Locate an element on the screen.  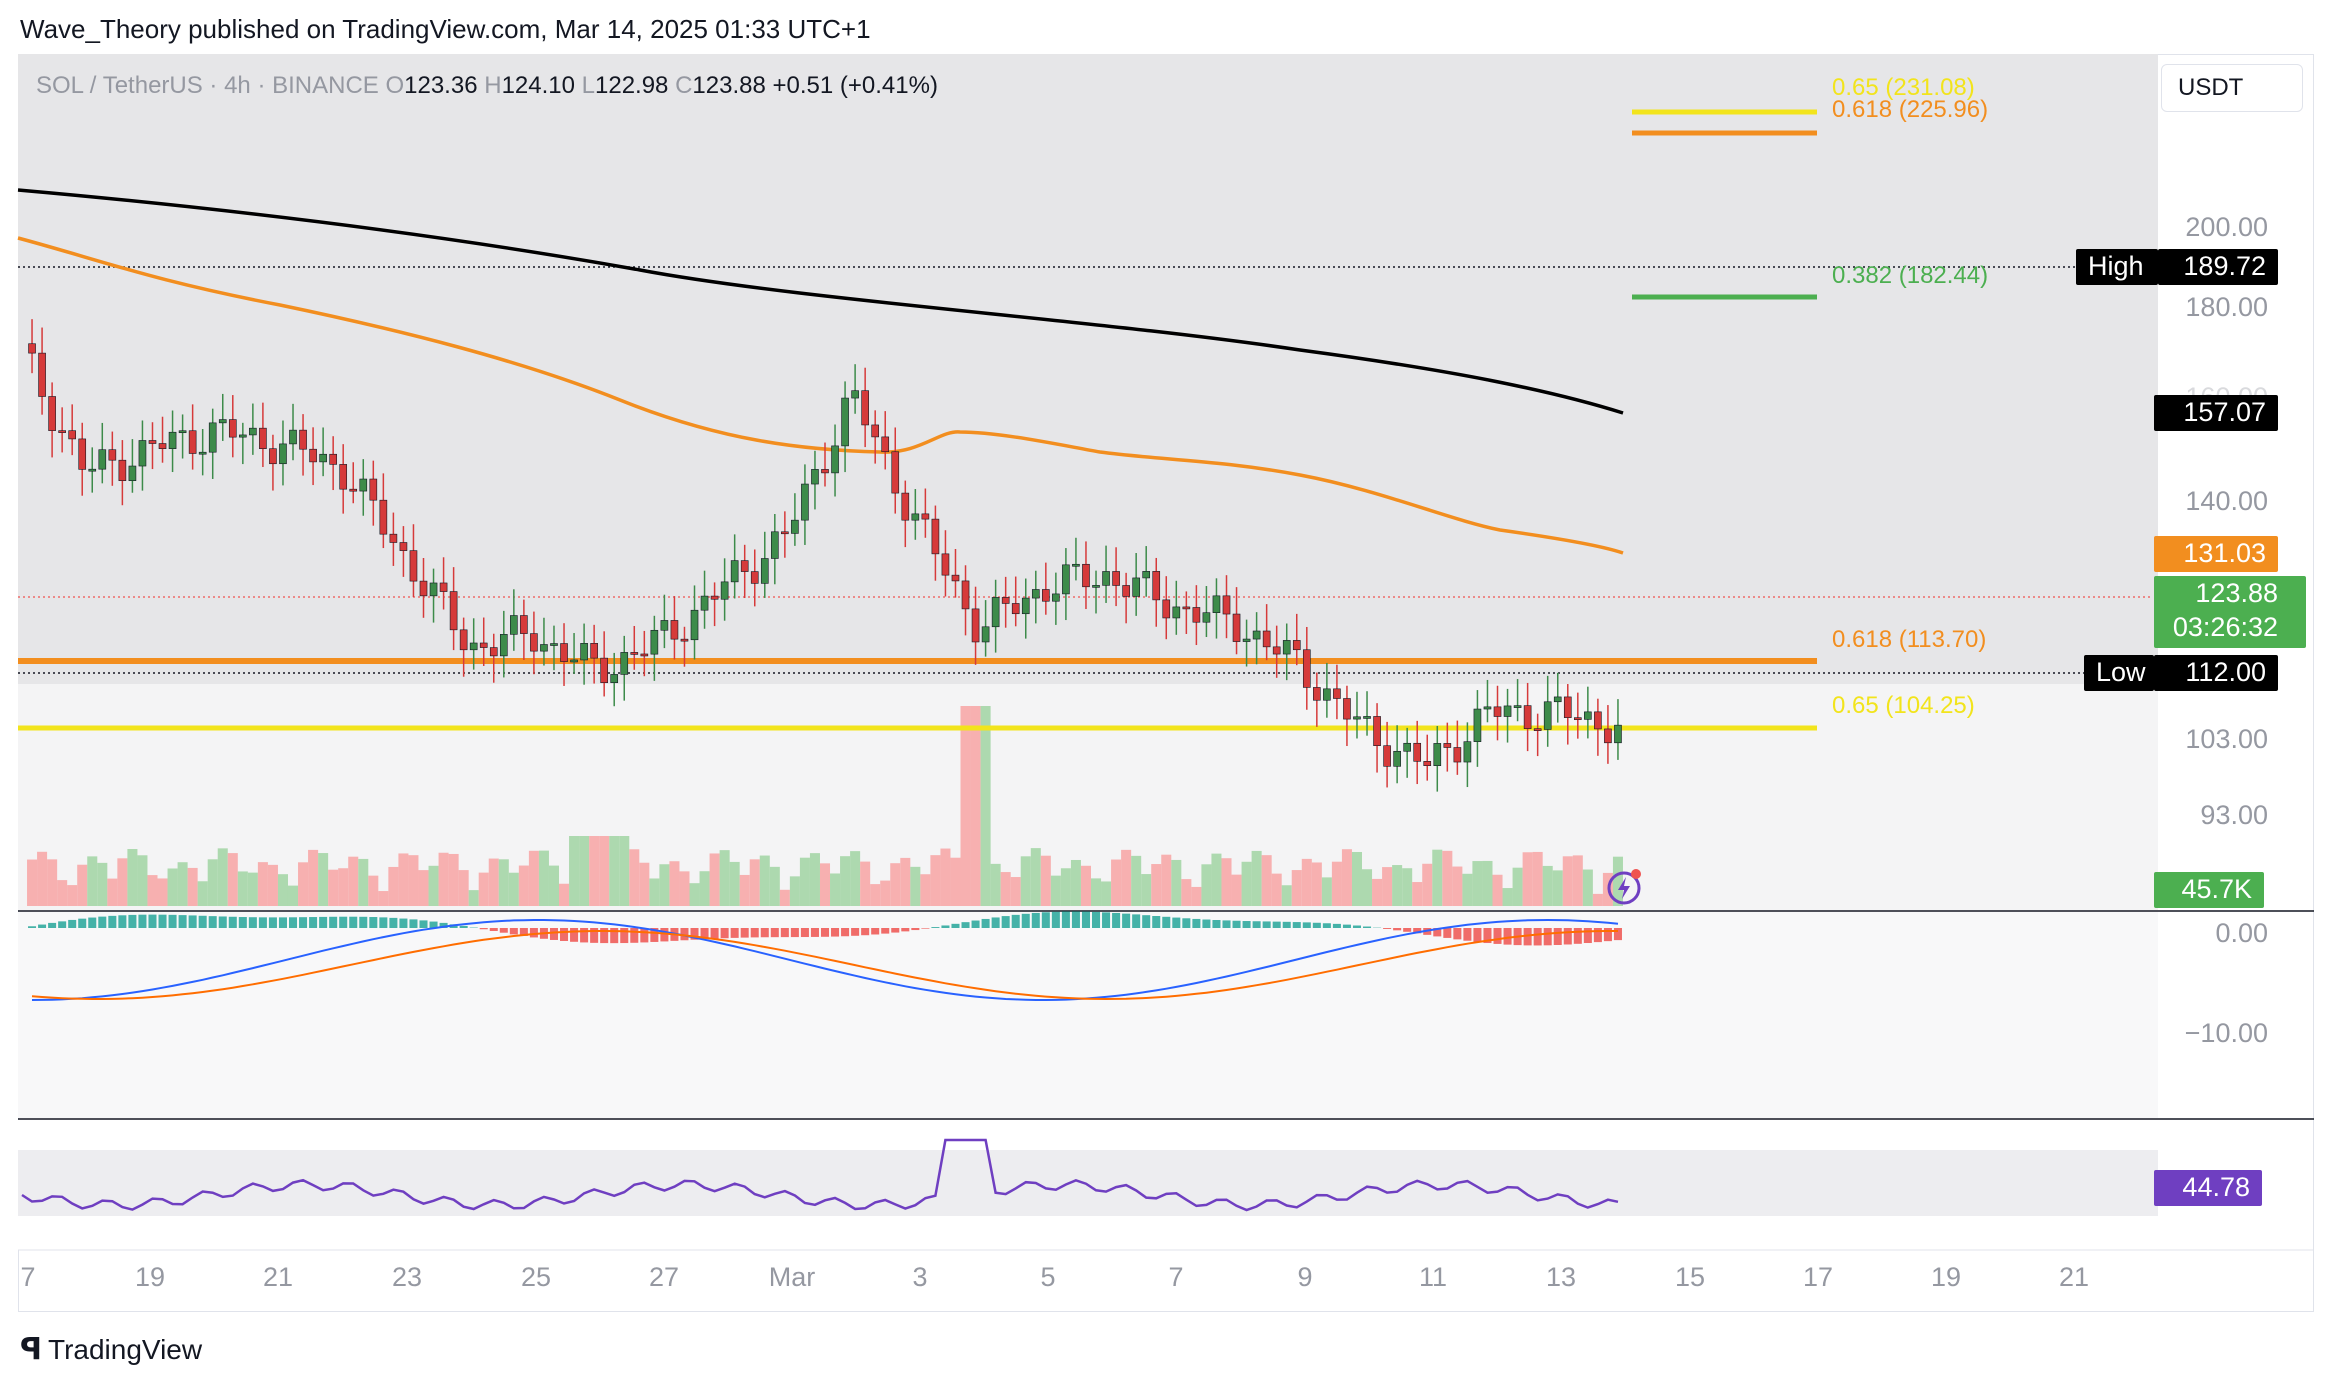
symbol-name: SOL / TetherUS · 4h · BINANCE is located at coordinates (207, 85).